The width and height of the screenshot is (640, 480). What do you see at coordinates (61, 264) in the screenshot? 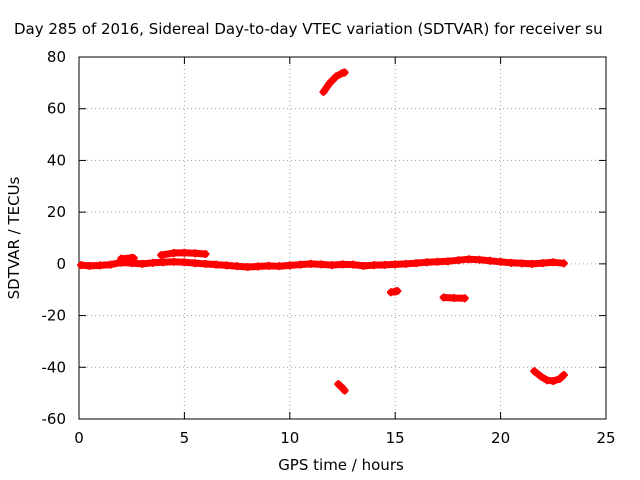
I see `y-tick-label: 0` at bounding box center [61, 264].